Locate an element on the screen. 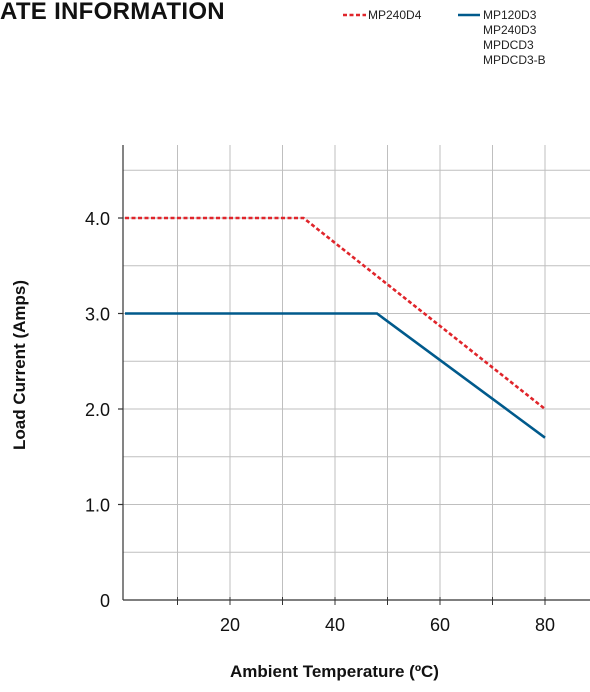  x-tick-label: 20 is located at coordinates (230, 625).